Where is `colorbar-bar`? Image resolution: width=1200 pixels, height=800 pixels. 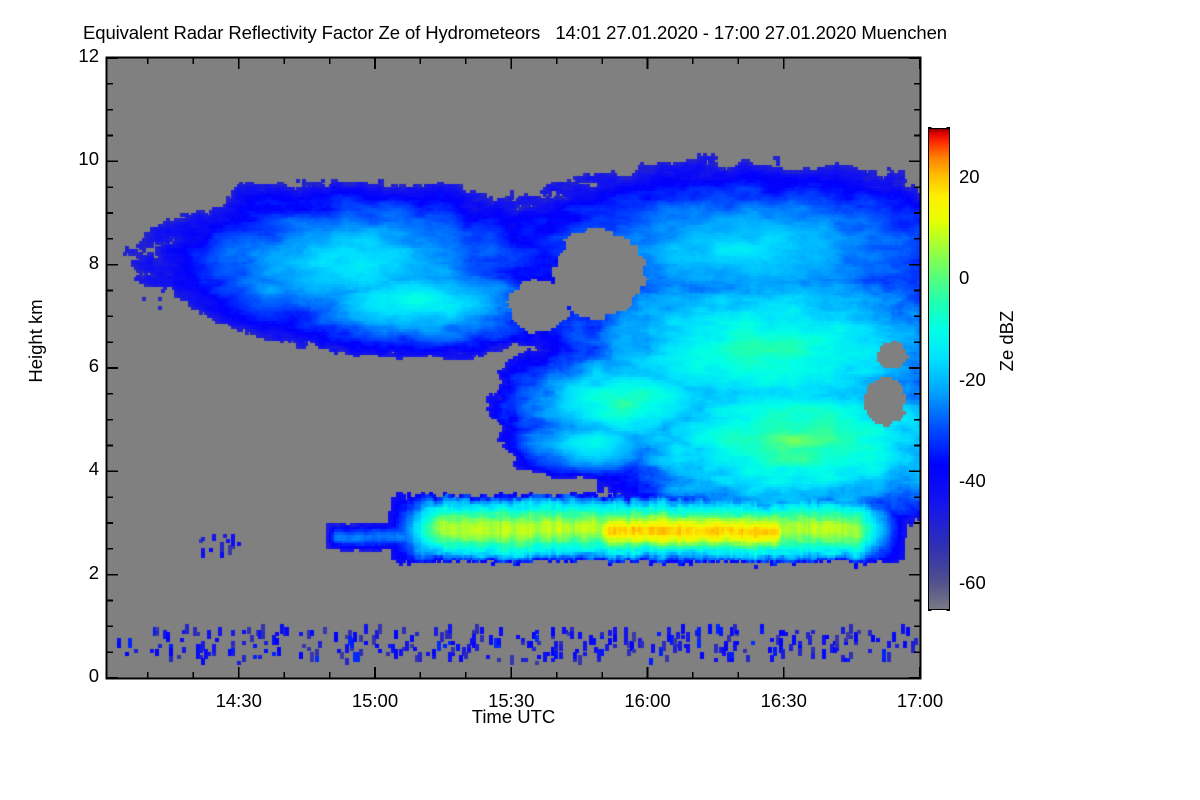
colorbar-bar is located at coordinates (939, 369).